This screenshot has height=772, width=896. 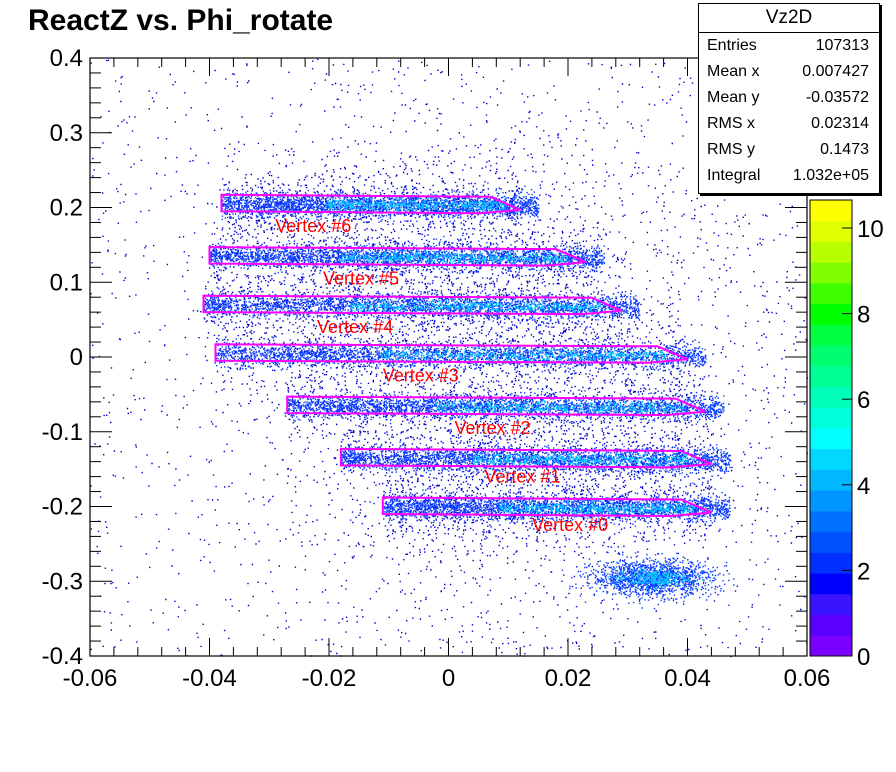 I want to click on vertex-label: Vertex #3, so click(x=421, y=376).